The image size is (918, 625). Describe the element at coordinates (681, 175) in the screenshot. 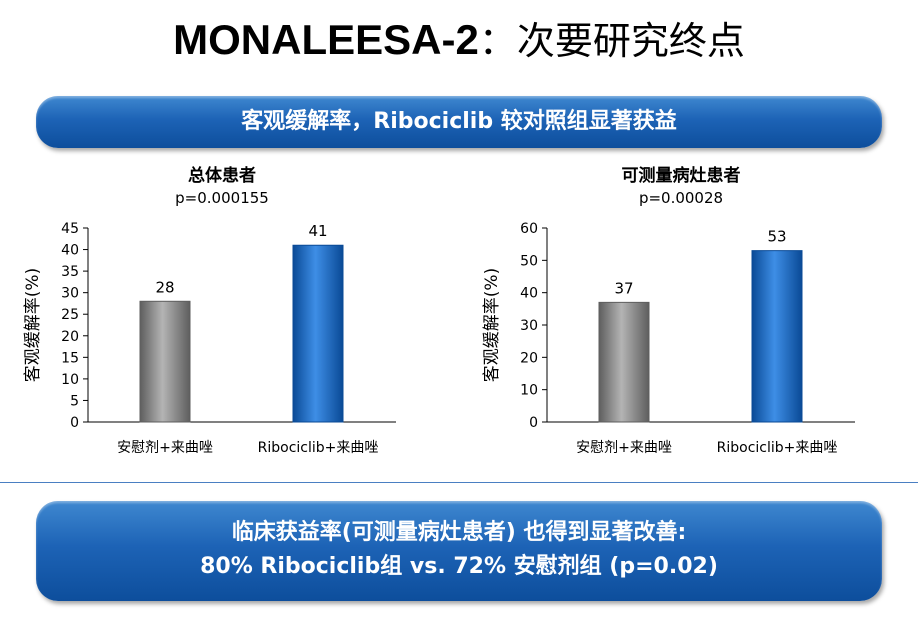

I see `chart-title: 可测量病灶患者` at that location.